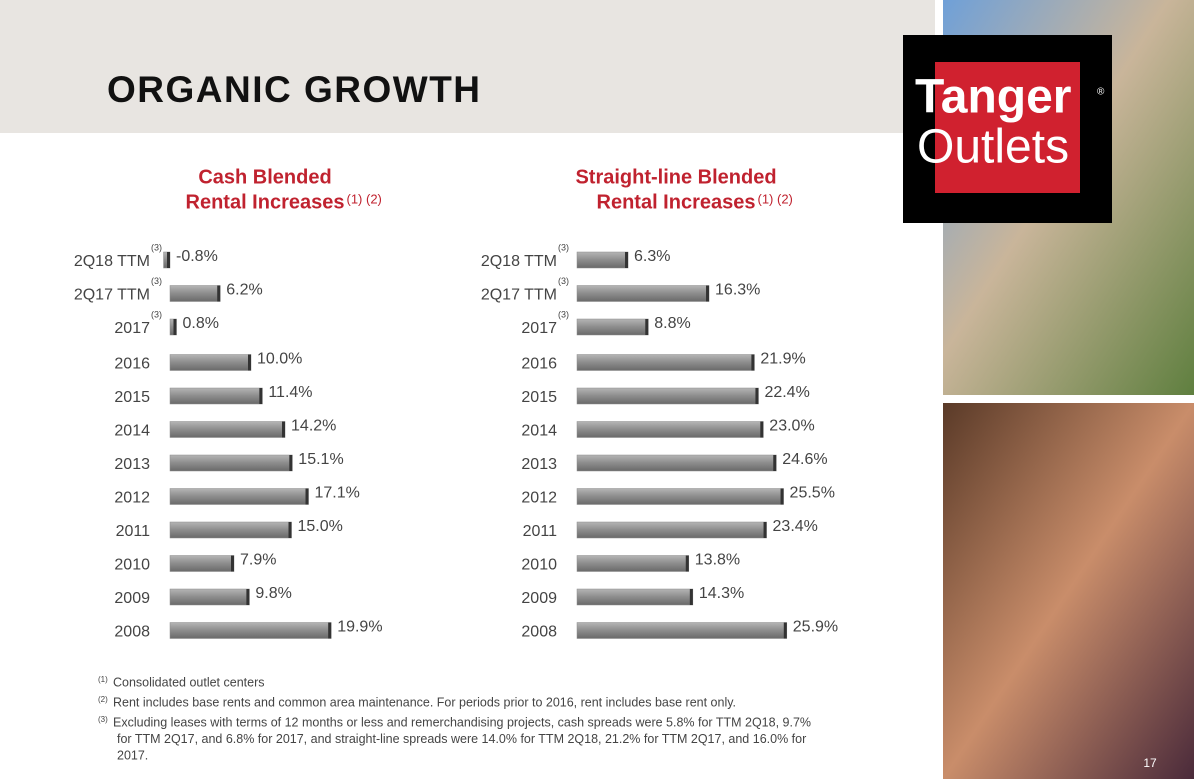 Image resolution: width=1194 pixels, height=779 pixels. I want to click on value-label: 0.8%, so click(200, 323).